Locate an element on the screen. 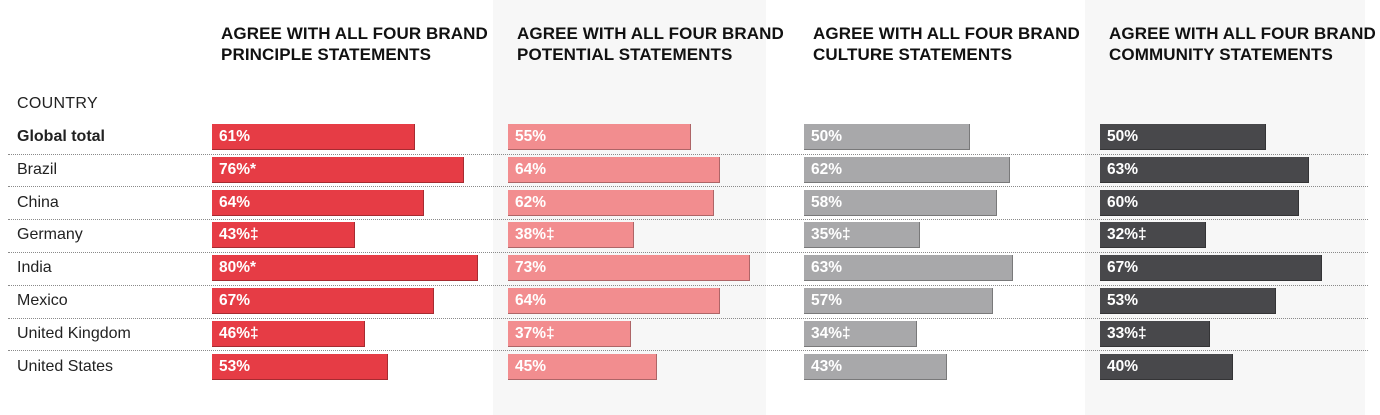 The height and width of the screenshot is (415, 1380). bar-value-label: 58% is located at coordinates (827, 202).